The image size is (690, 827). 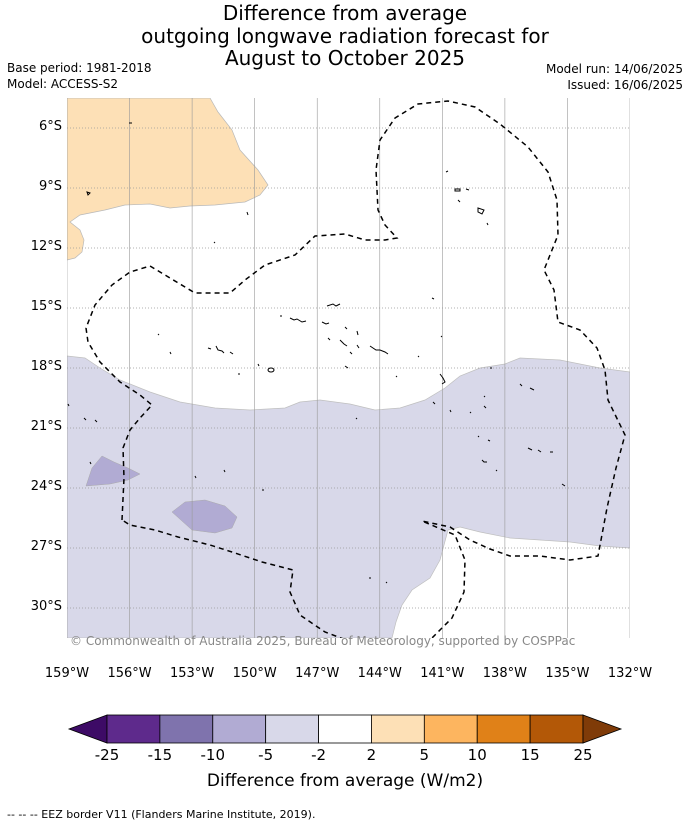 I want to click on latitude-tick-label: 12°S, so click(x=46, y=246).